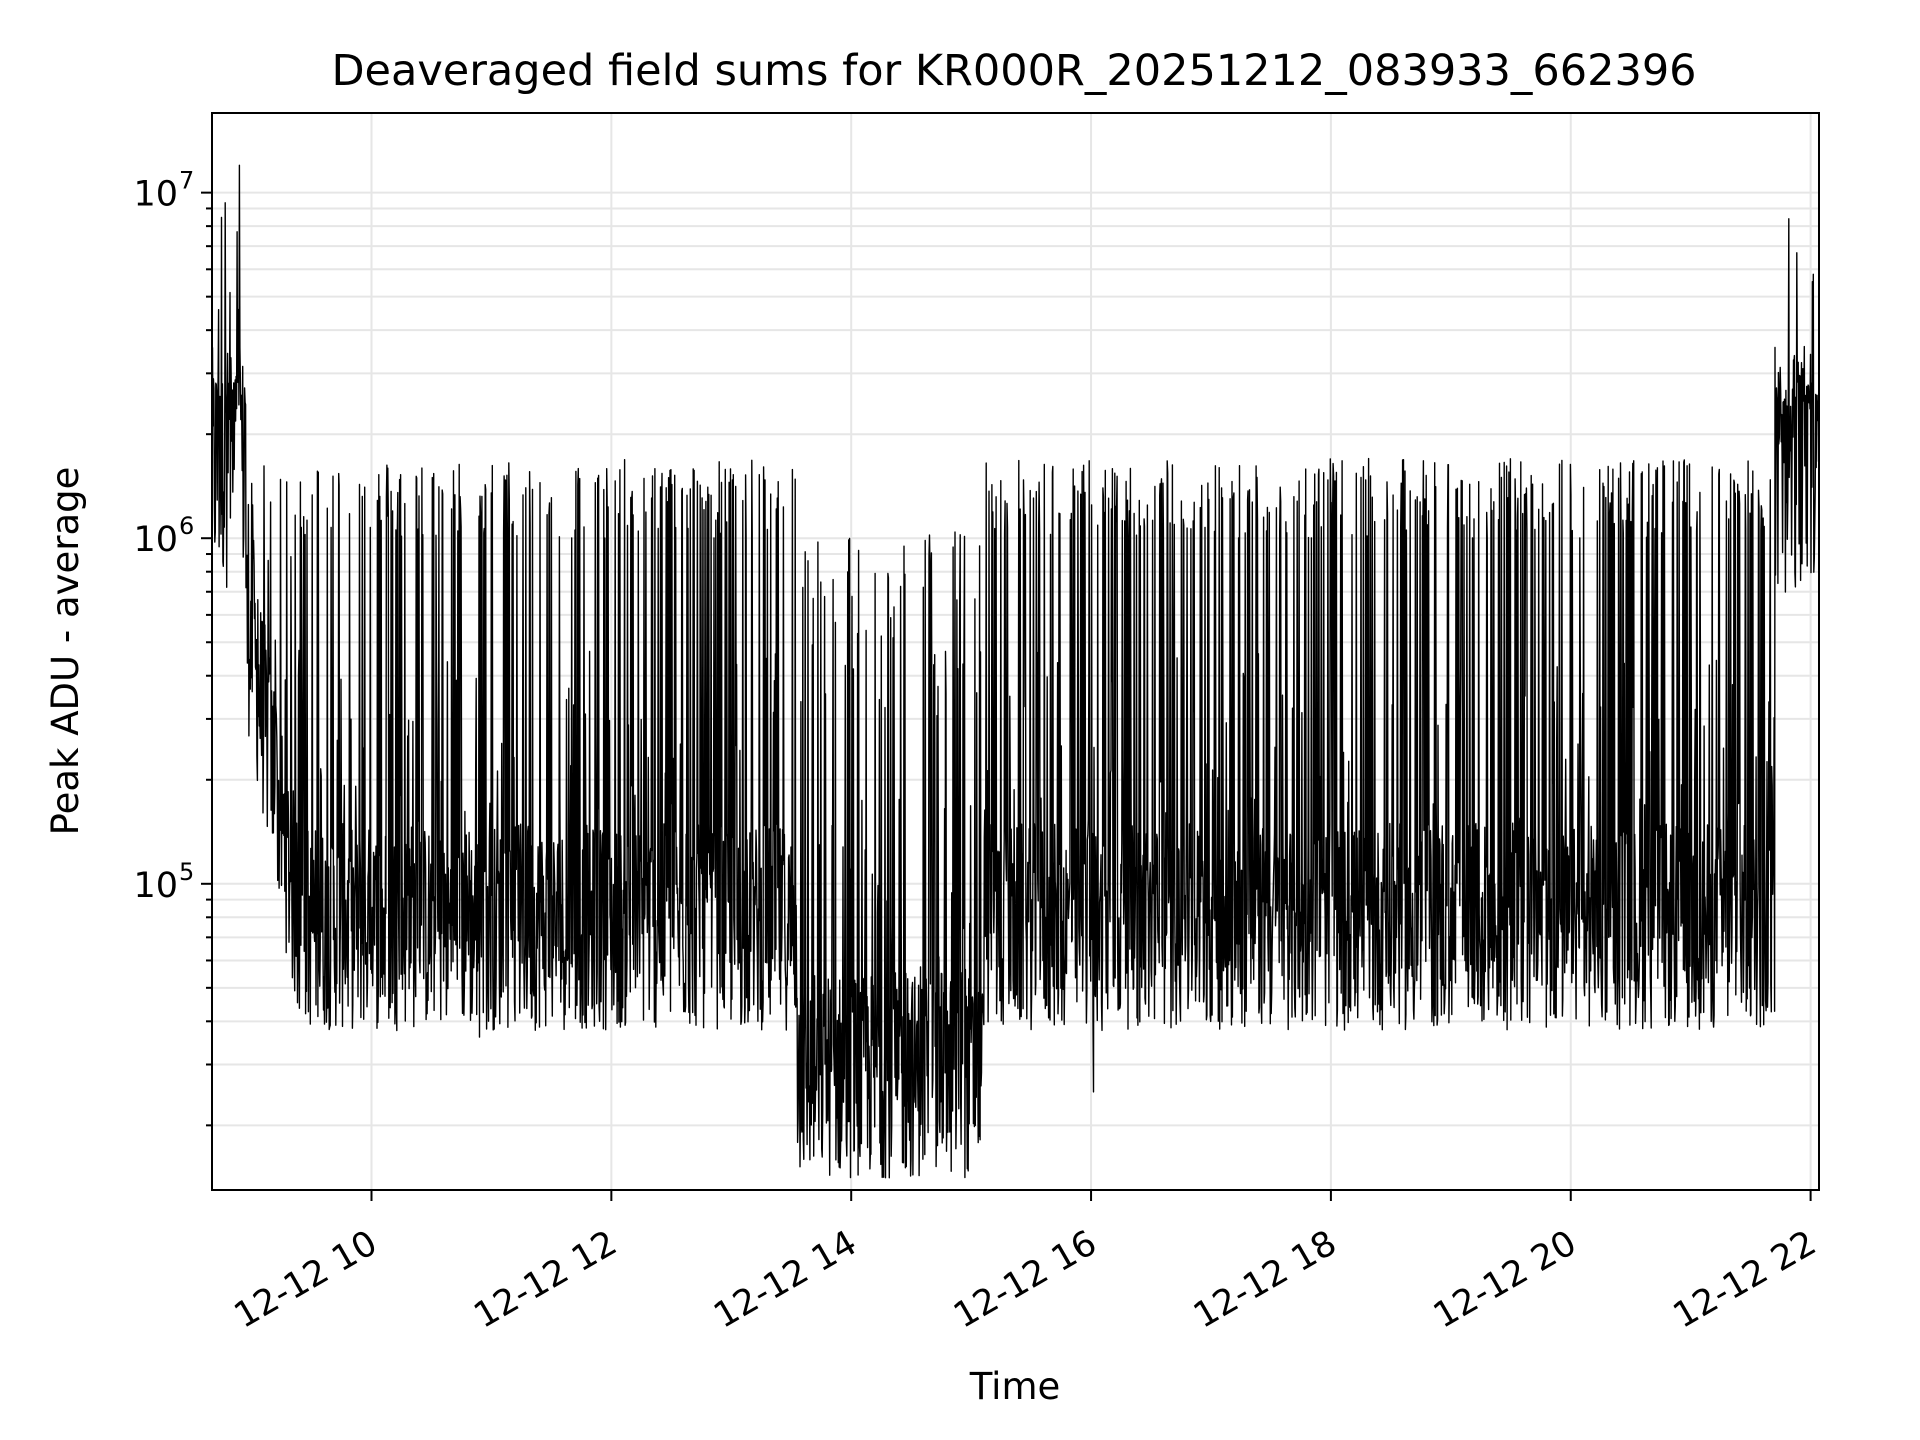  I want to click on y-tick-exponent: 6, so click(186, 526).